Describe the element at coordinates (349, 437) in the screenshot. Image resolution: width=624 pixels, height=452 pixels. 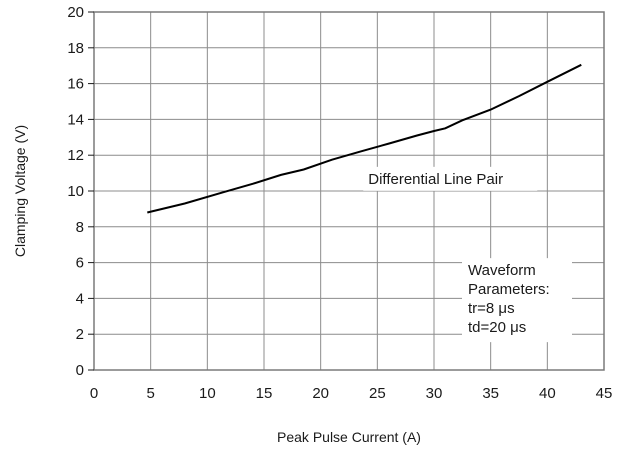
I see `x-axis-label: Peak Pulse Current (A)` at that location.